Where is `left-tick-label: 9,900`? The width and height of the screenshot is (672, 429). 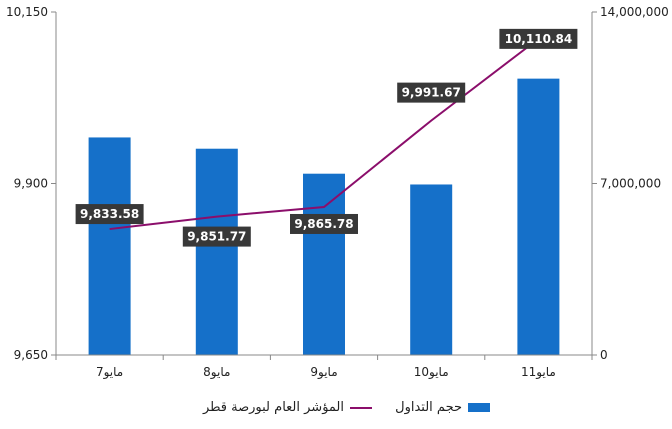 left-tick-label: 9,900 is located at coordinates (31, 184).